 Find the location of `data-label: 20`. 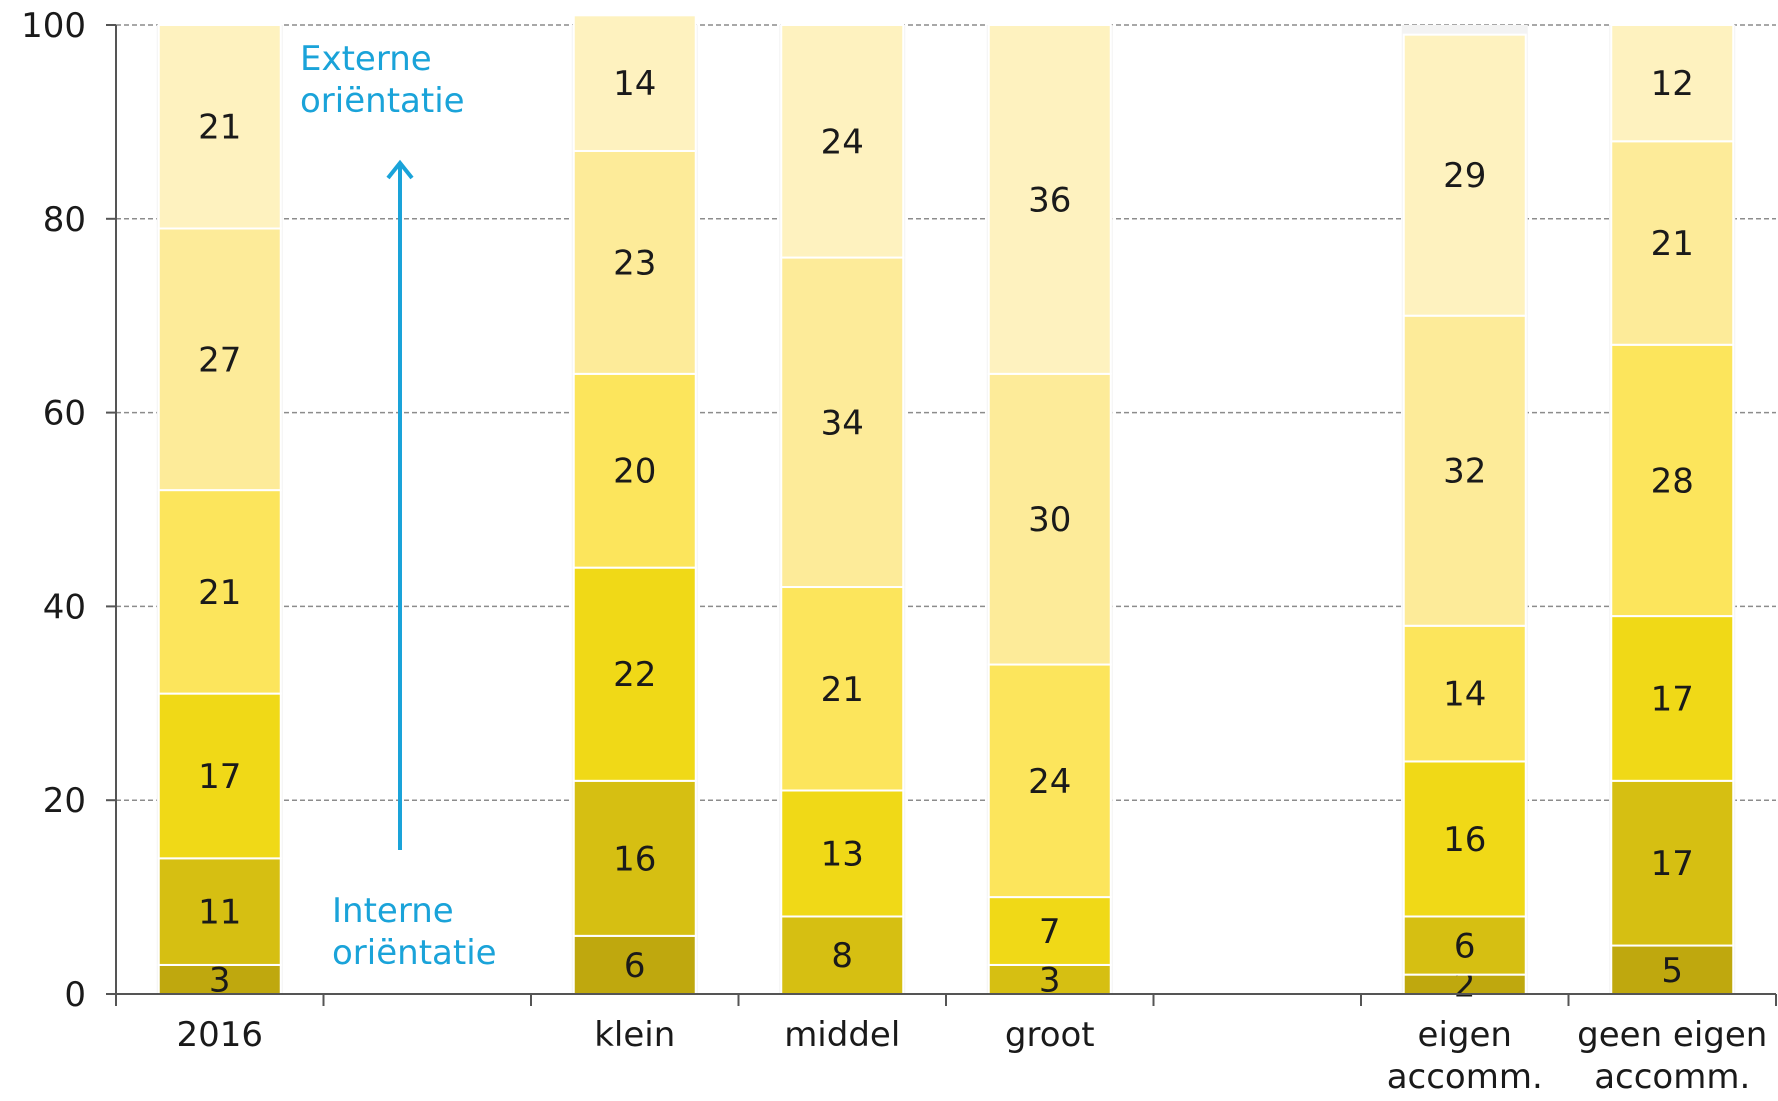

data-label: 20 is located at coordinates (634, 472).